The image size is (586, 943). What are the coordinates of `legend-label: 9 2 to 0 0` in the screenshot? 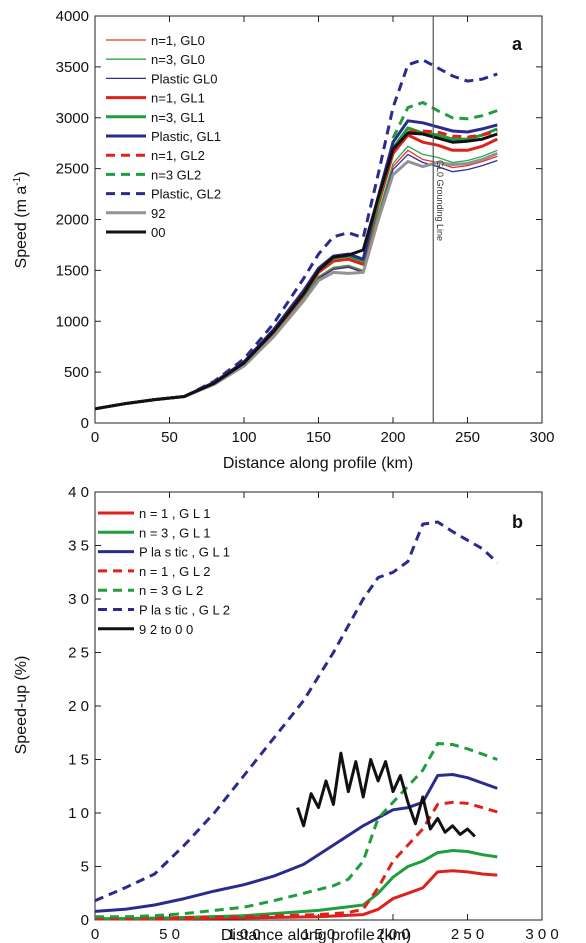 It's located at (166, 629).